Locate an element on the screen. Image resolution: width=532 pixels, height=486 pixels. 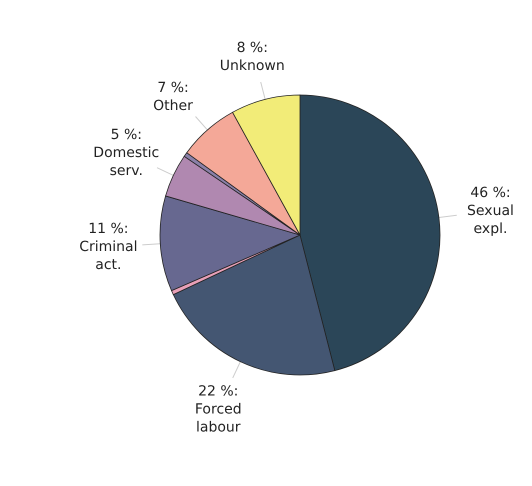
slice-label: Criminal act. is located at coordinates (108, 256).